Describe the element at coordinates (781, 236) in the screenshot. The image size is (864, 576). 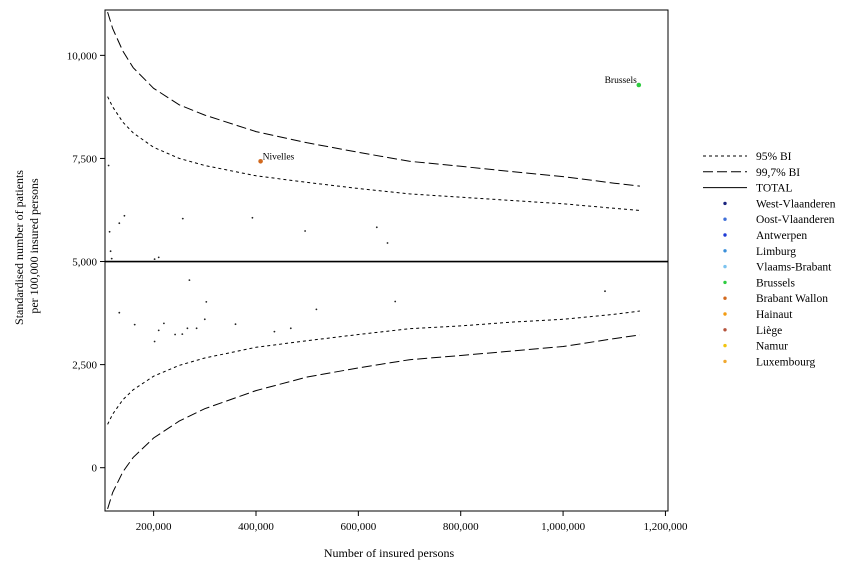
I see `legend-label-antwerpen: Antwerpen` at that location.